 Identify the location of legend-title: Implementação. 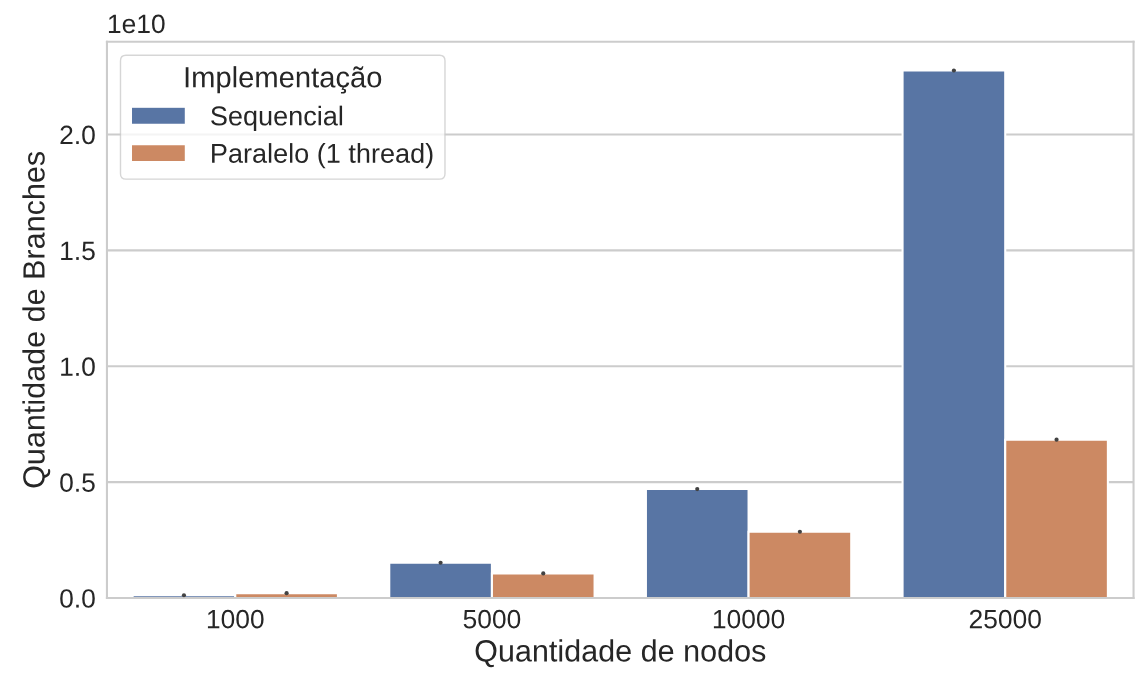
(283, 80).